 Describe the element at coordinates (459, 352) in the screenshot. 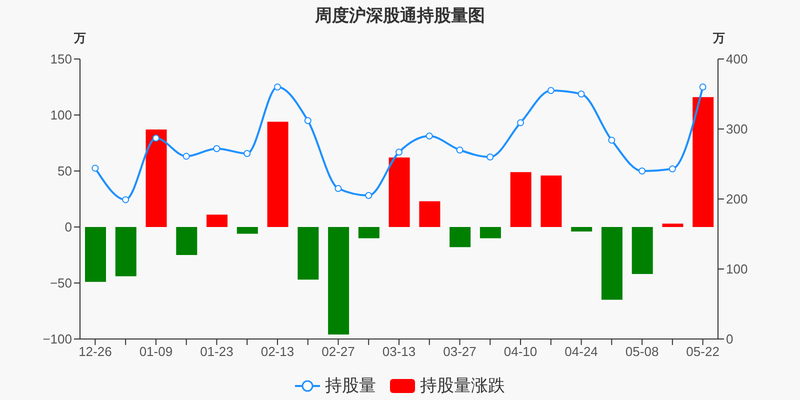

I see `x-tick-label: 03-27` at that location.